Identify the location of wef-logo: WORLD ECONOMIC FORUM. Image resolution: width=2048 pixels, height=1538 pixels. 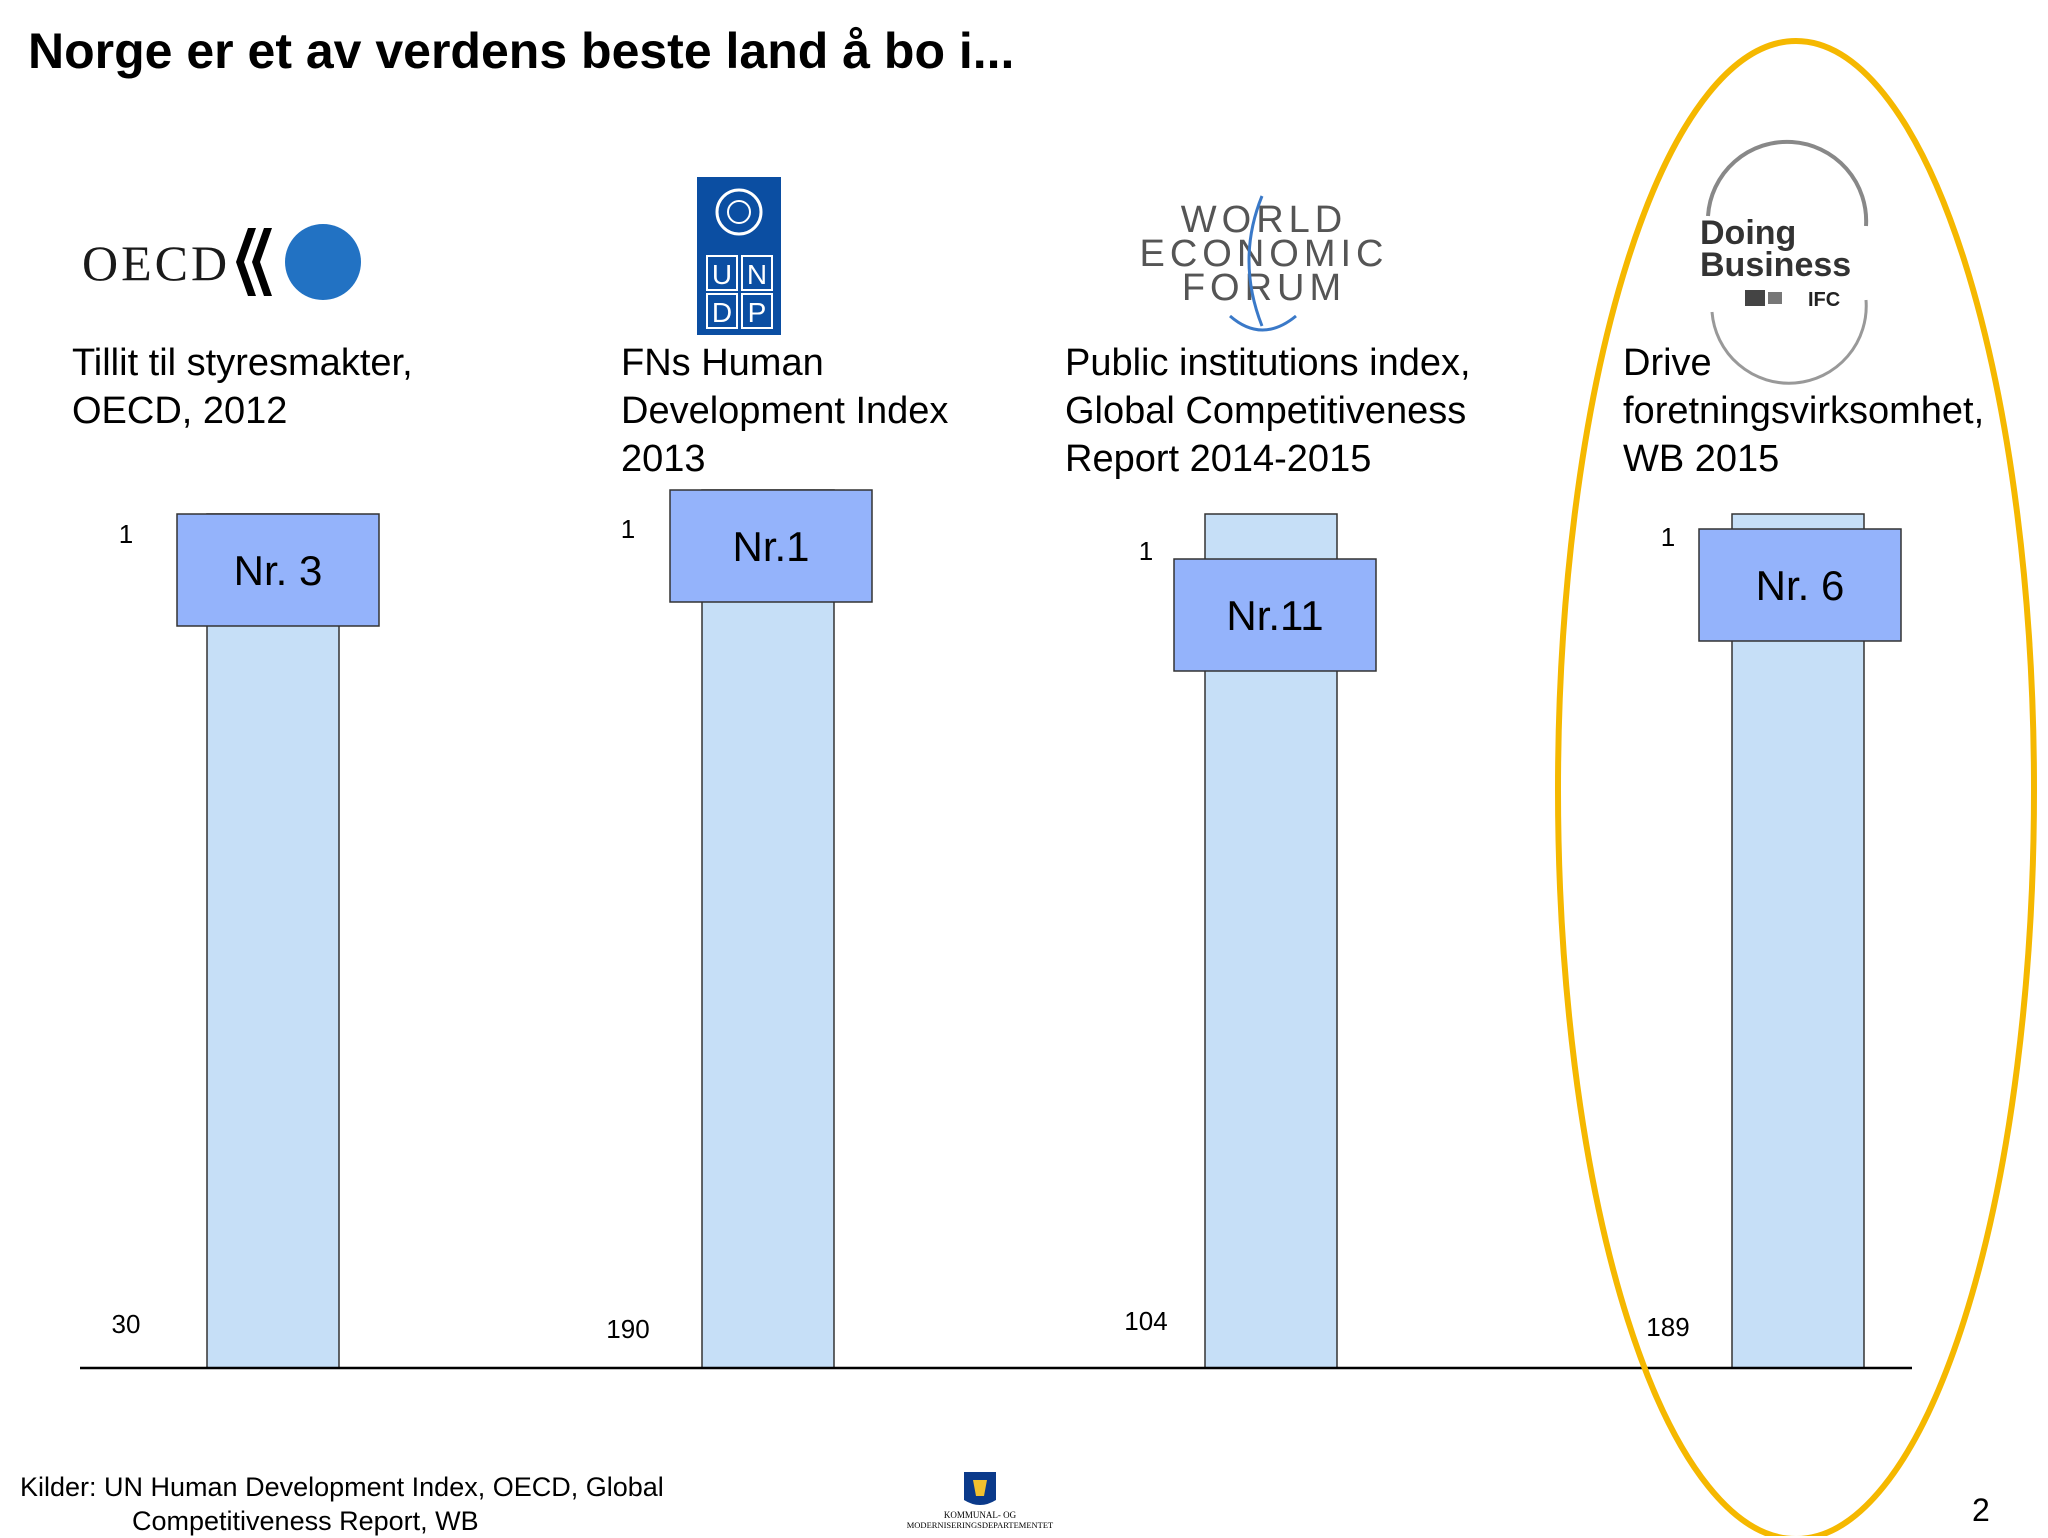
(1264, 263).